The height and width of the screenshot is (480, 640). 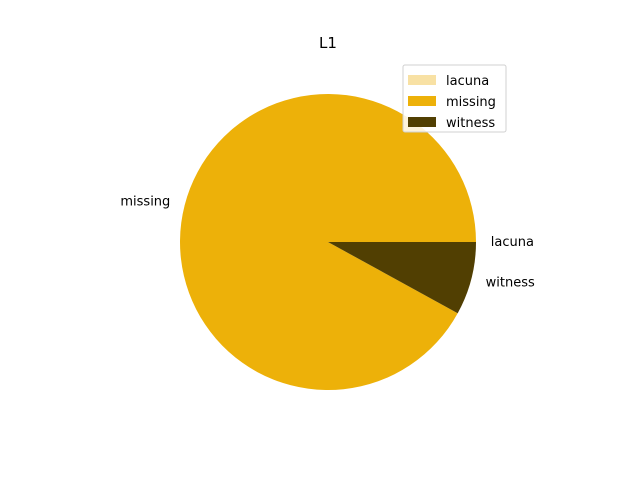 What do you see at coordinates (328, 43) in the screenshot?
I see `chart-title: L1` at bounding box center [328, 43].